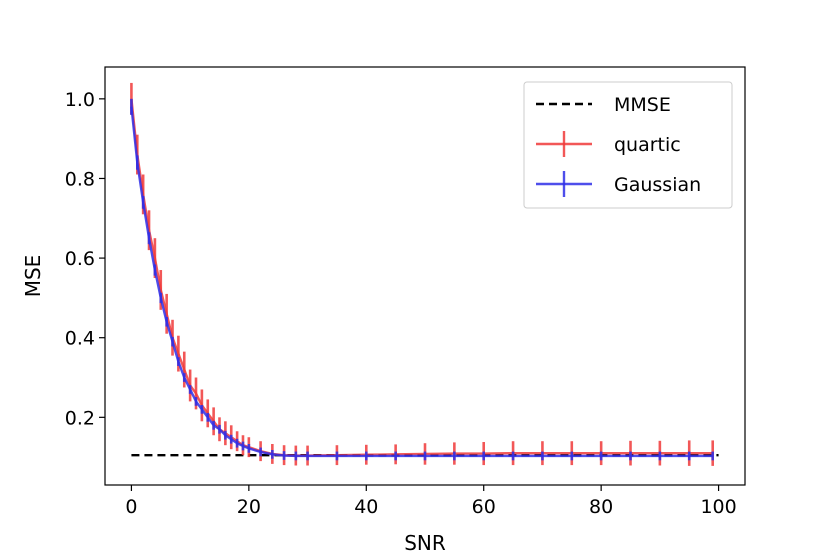 The width and height of the screenshot is (830, 554). What do you see at coordinates (425, 542) in the screenshot?
I see `x-axis-label: SNR` at bounding box center [425, 542].